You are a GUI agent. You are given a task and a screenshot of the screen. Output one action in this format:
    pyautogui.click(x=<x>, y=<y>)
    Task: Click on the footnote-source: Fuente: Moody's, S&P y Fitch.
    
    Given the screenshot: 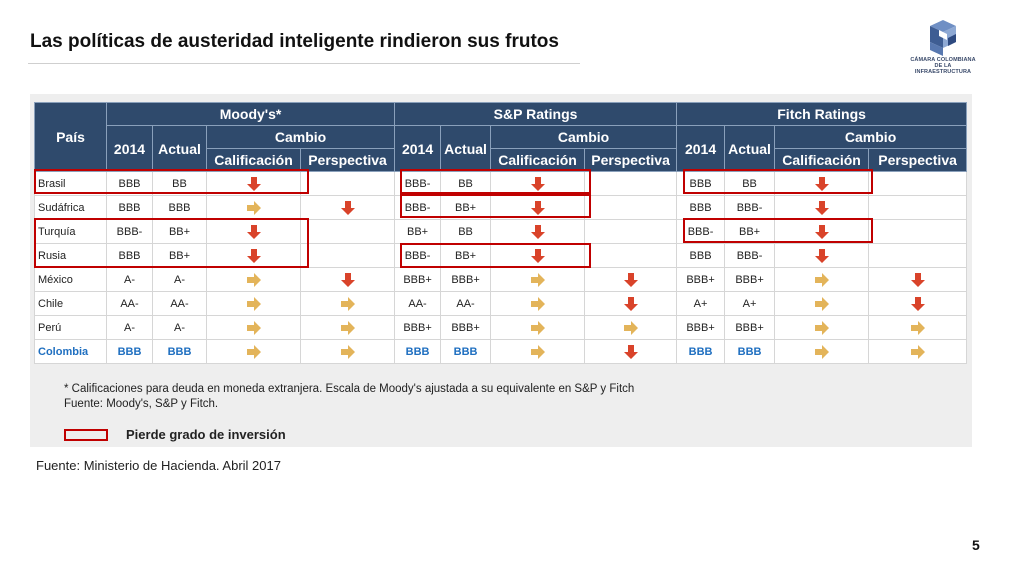 What is the action you would take?
    pyautogui.click(x=141, y=404)
    